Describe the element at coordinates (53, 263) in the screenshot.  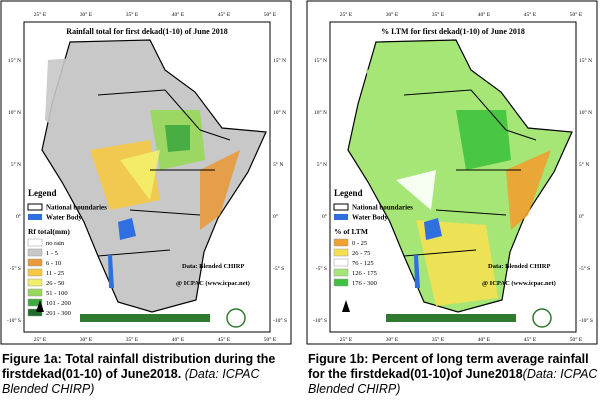
I see `legend-label: 6 - 10` at that location.